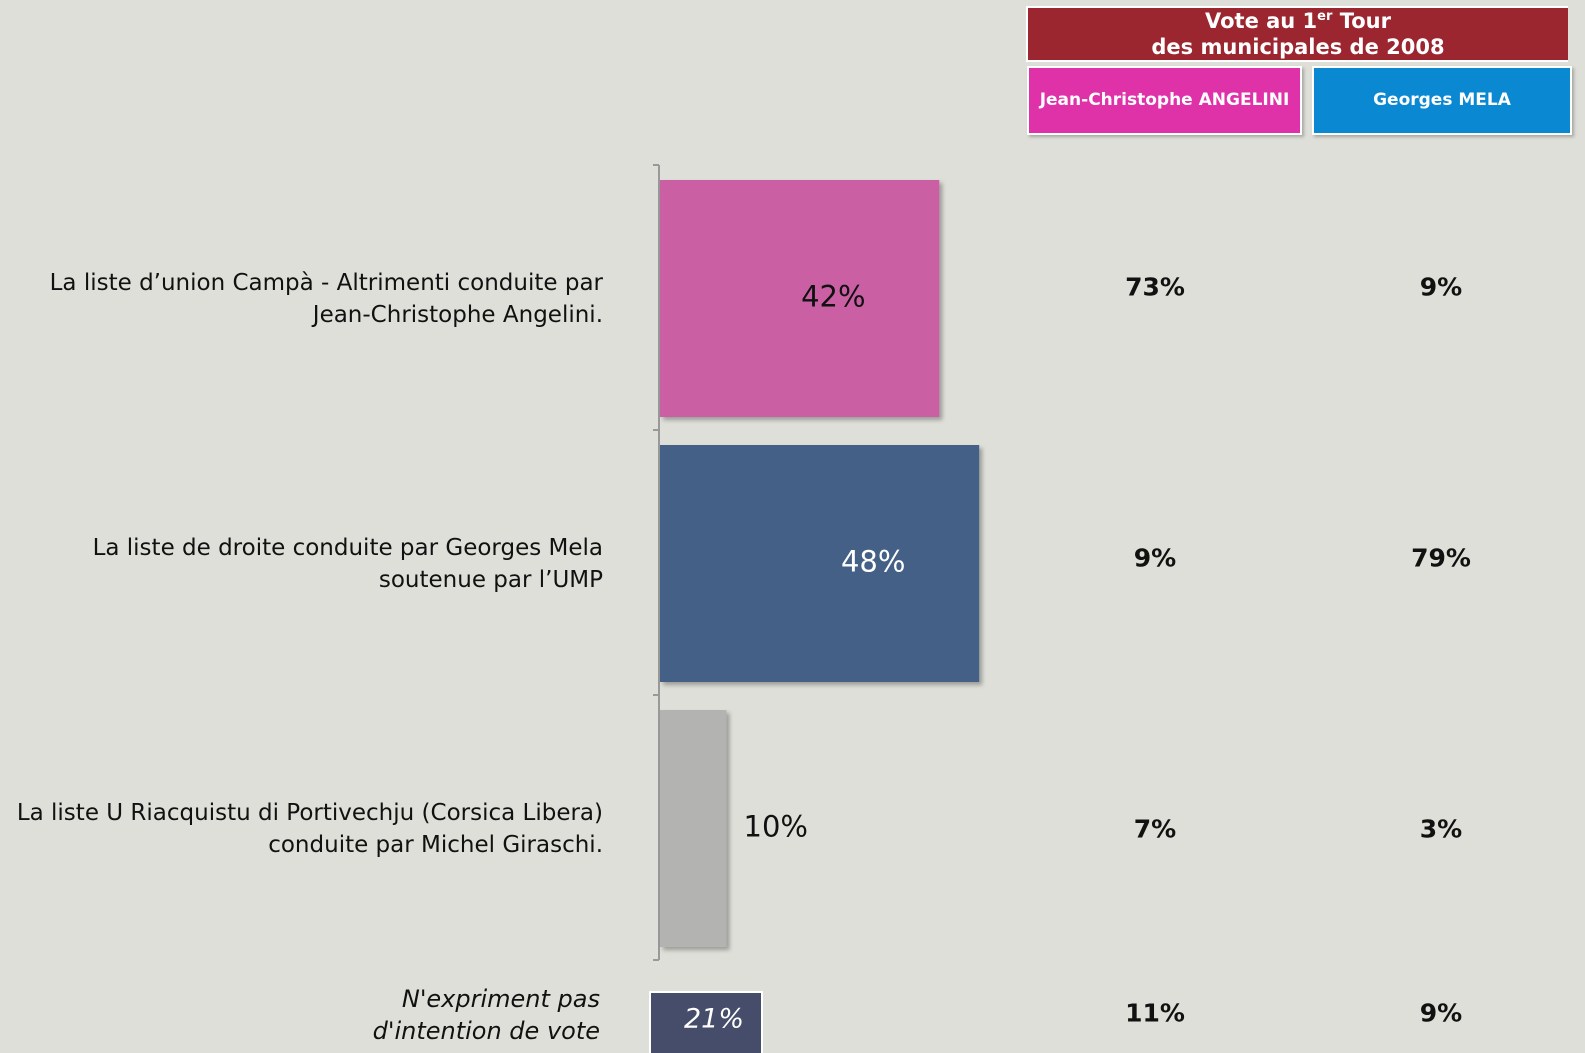  Describe the element at coordinates (1325, 16) in the screenshot. I see `header-sup: er` at that location.